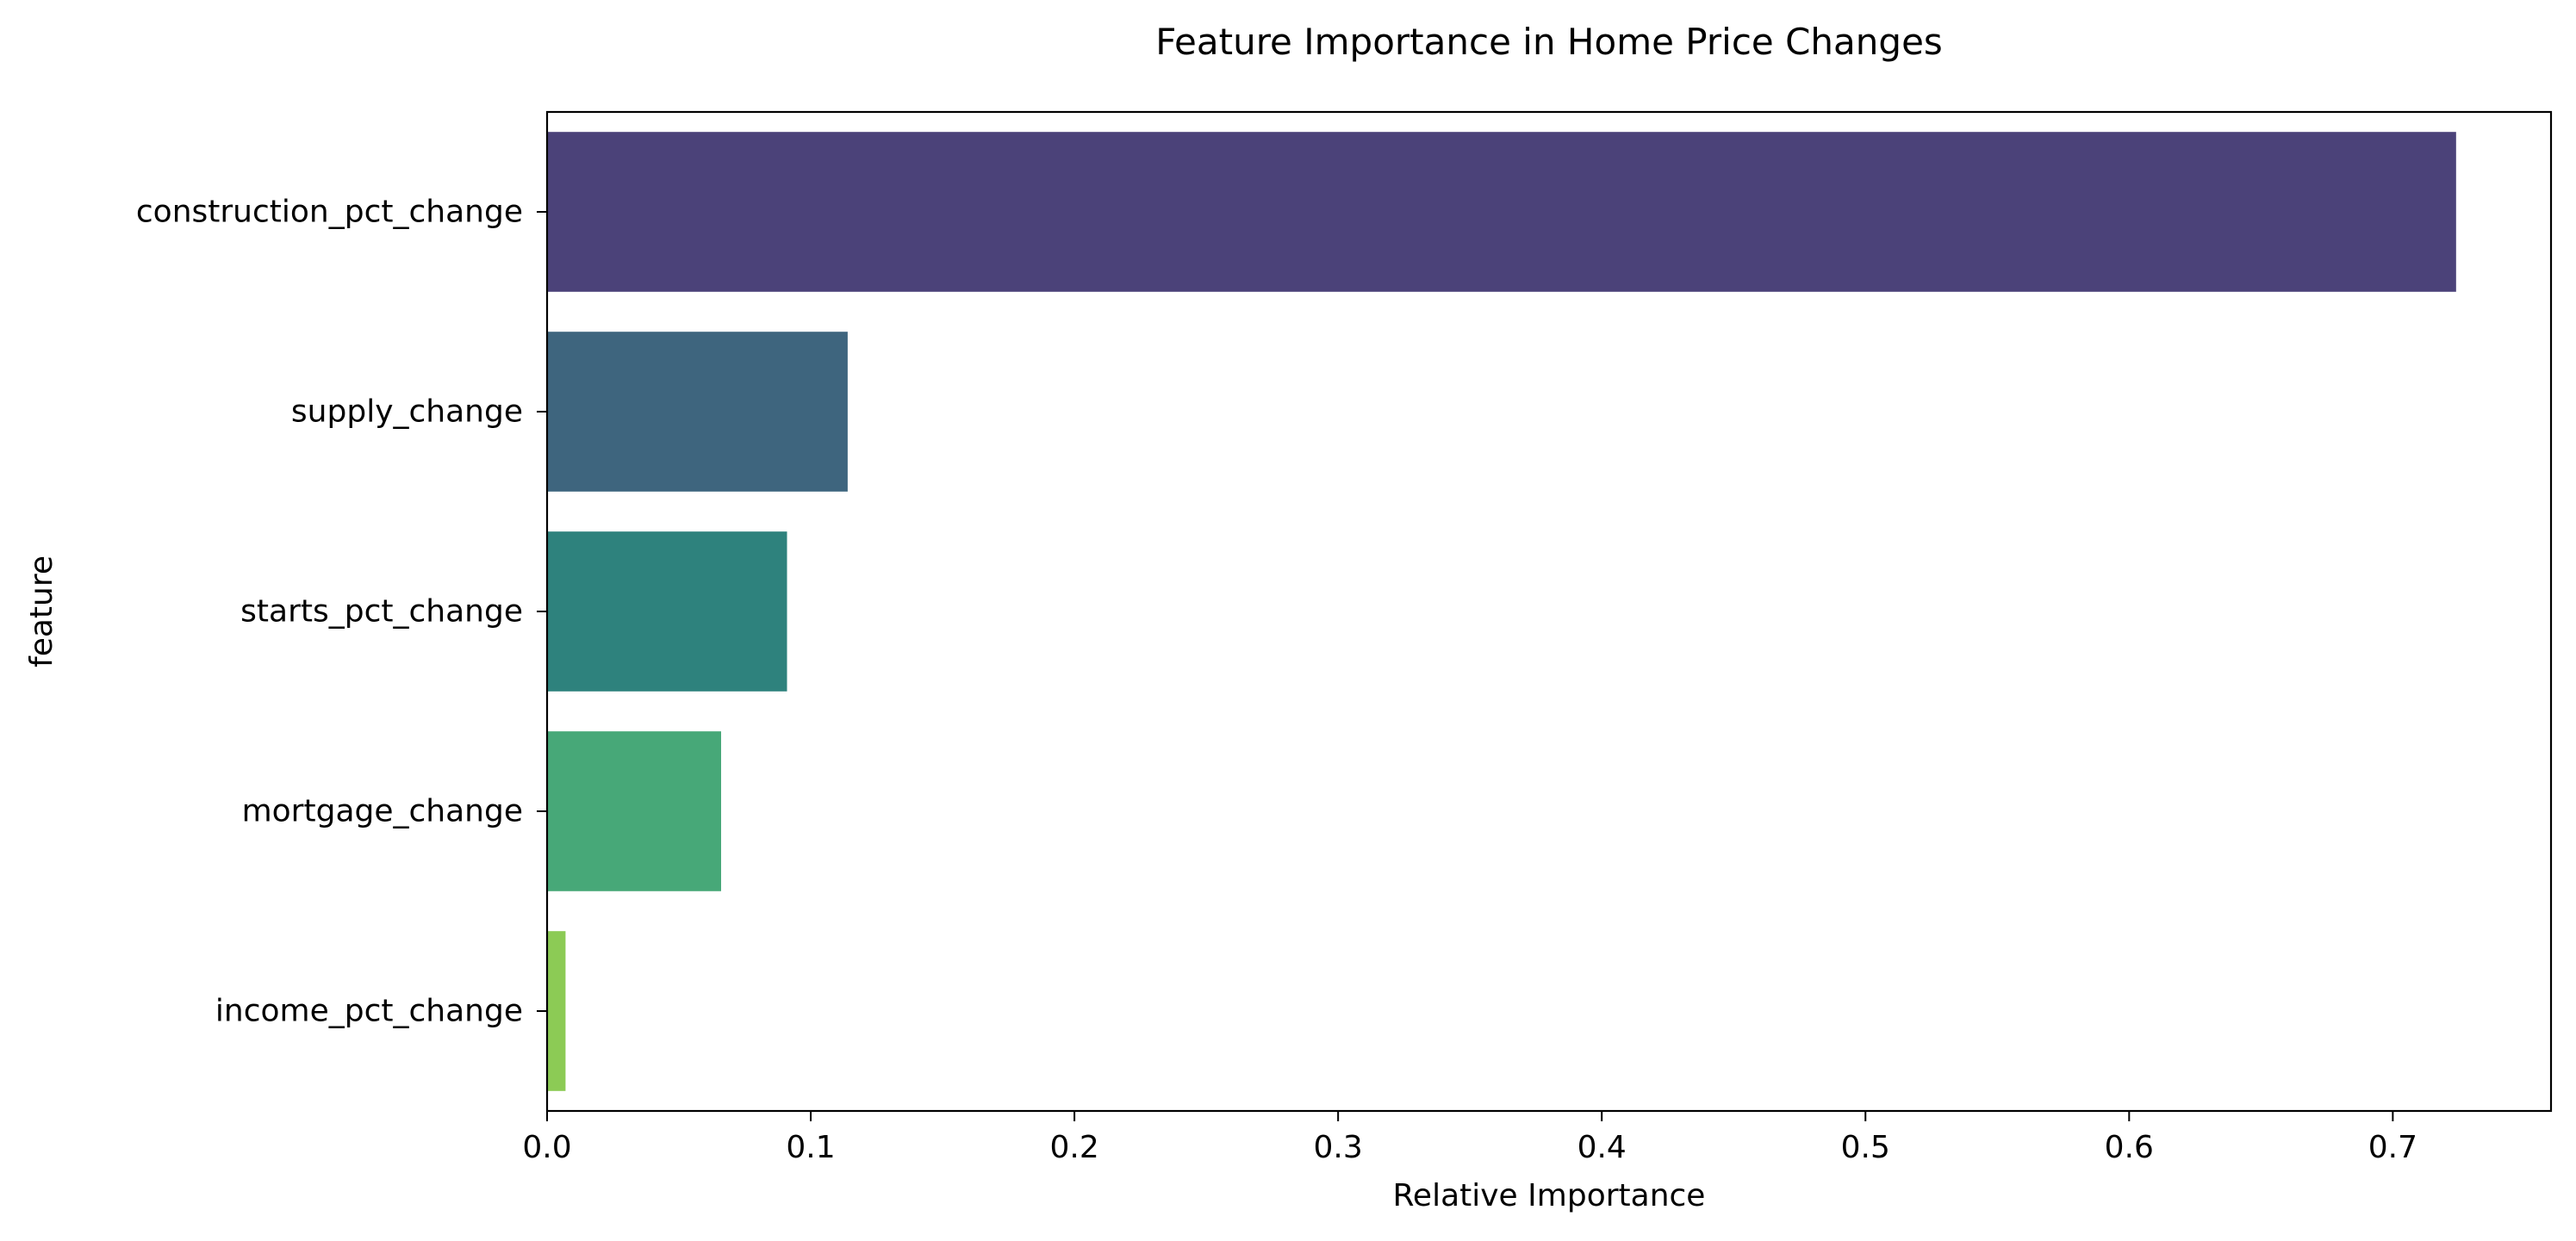 The width and height of the screenshot is (2576, 1241). Describe the element at coordinates (634, 811) in the screenshot. I see `bar-mortgage_change` at that location.